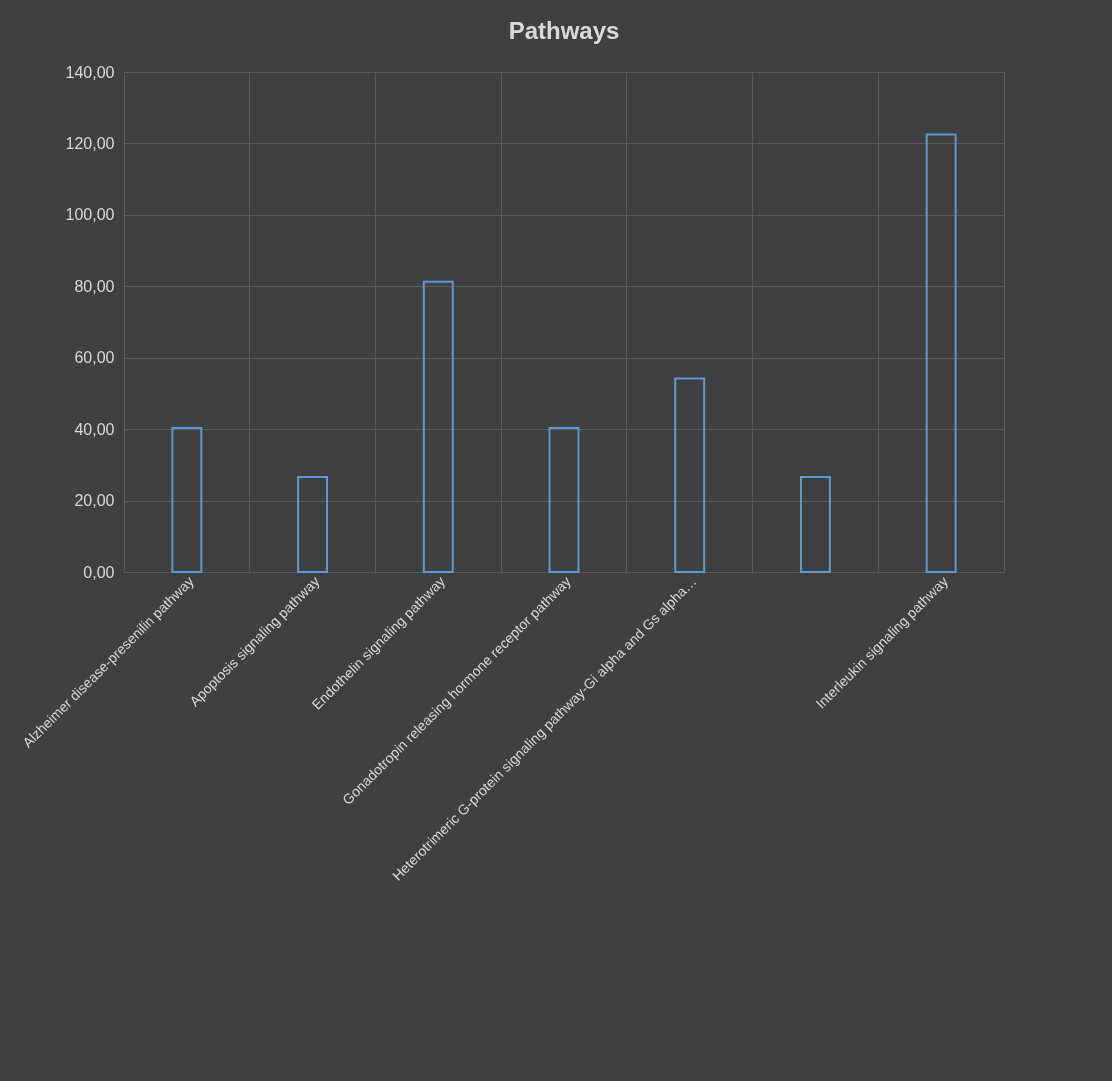 This screenshot has width=1112, height=1081. What do you see at coordinates (564, 30) in the screenshot?
I see `chart-title: Pathways` at bounding box center [564, 30].